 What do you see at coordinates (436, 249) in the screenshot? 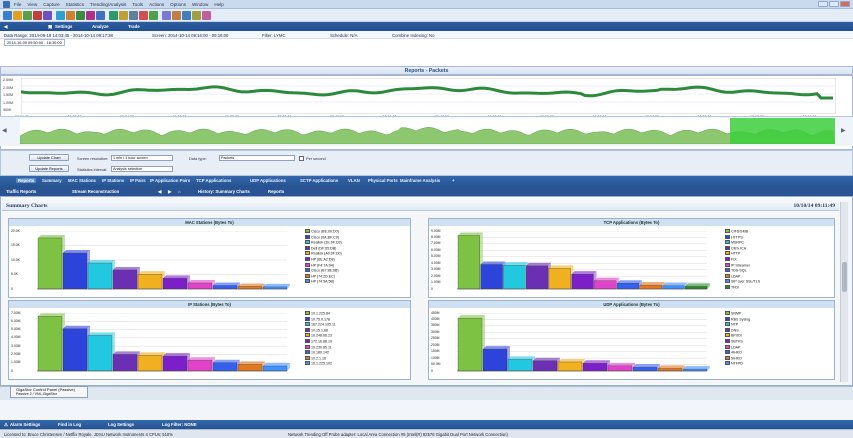
I see `y-tick-label: 6.00M` at bounding box center [436, 249].